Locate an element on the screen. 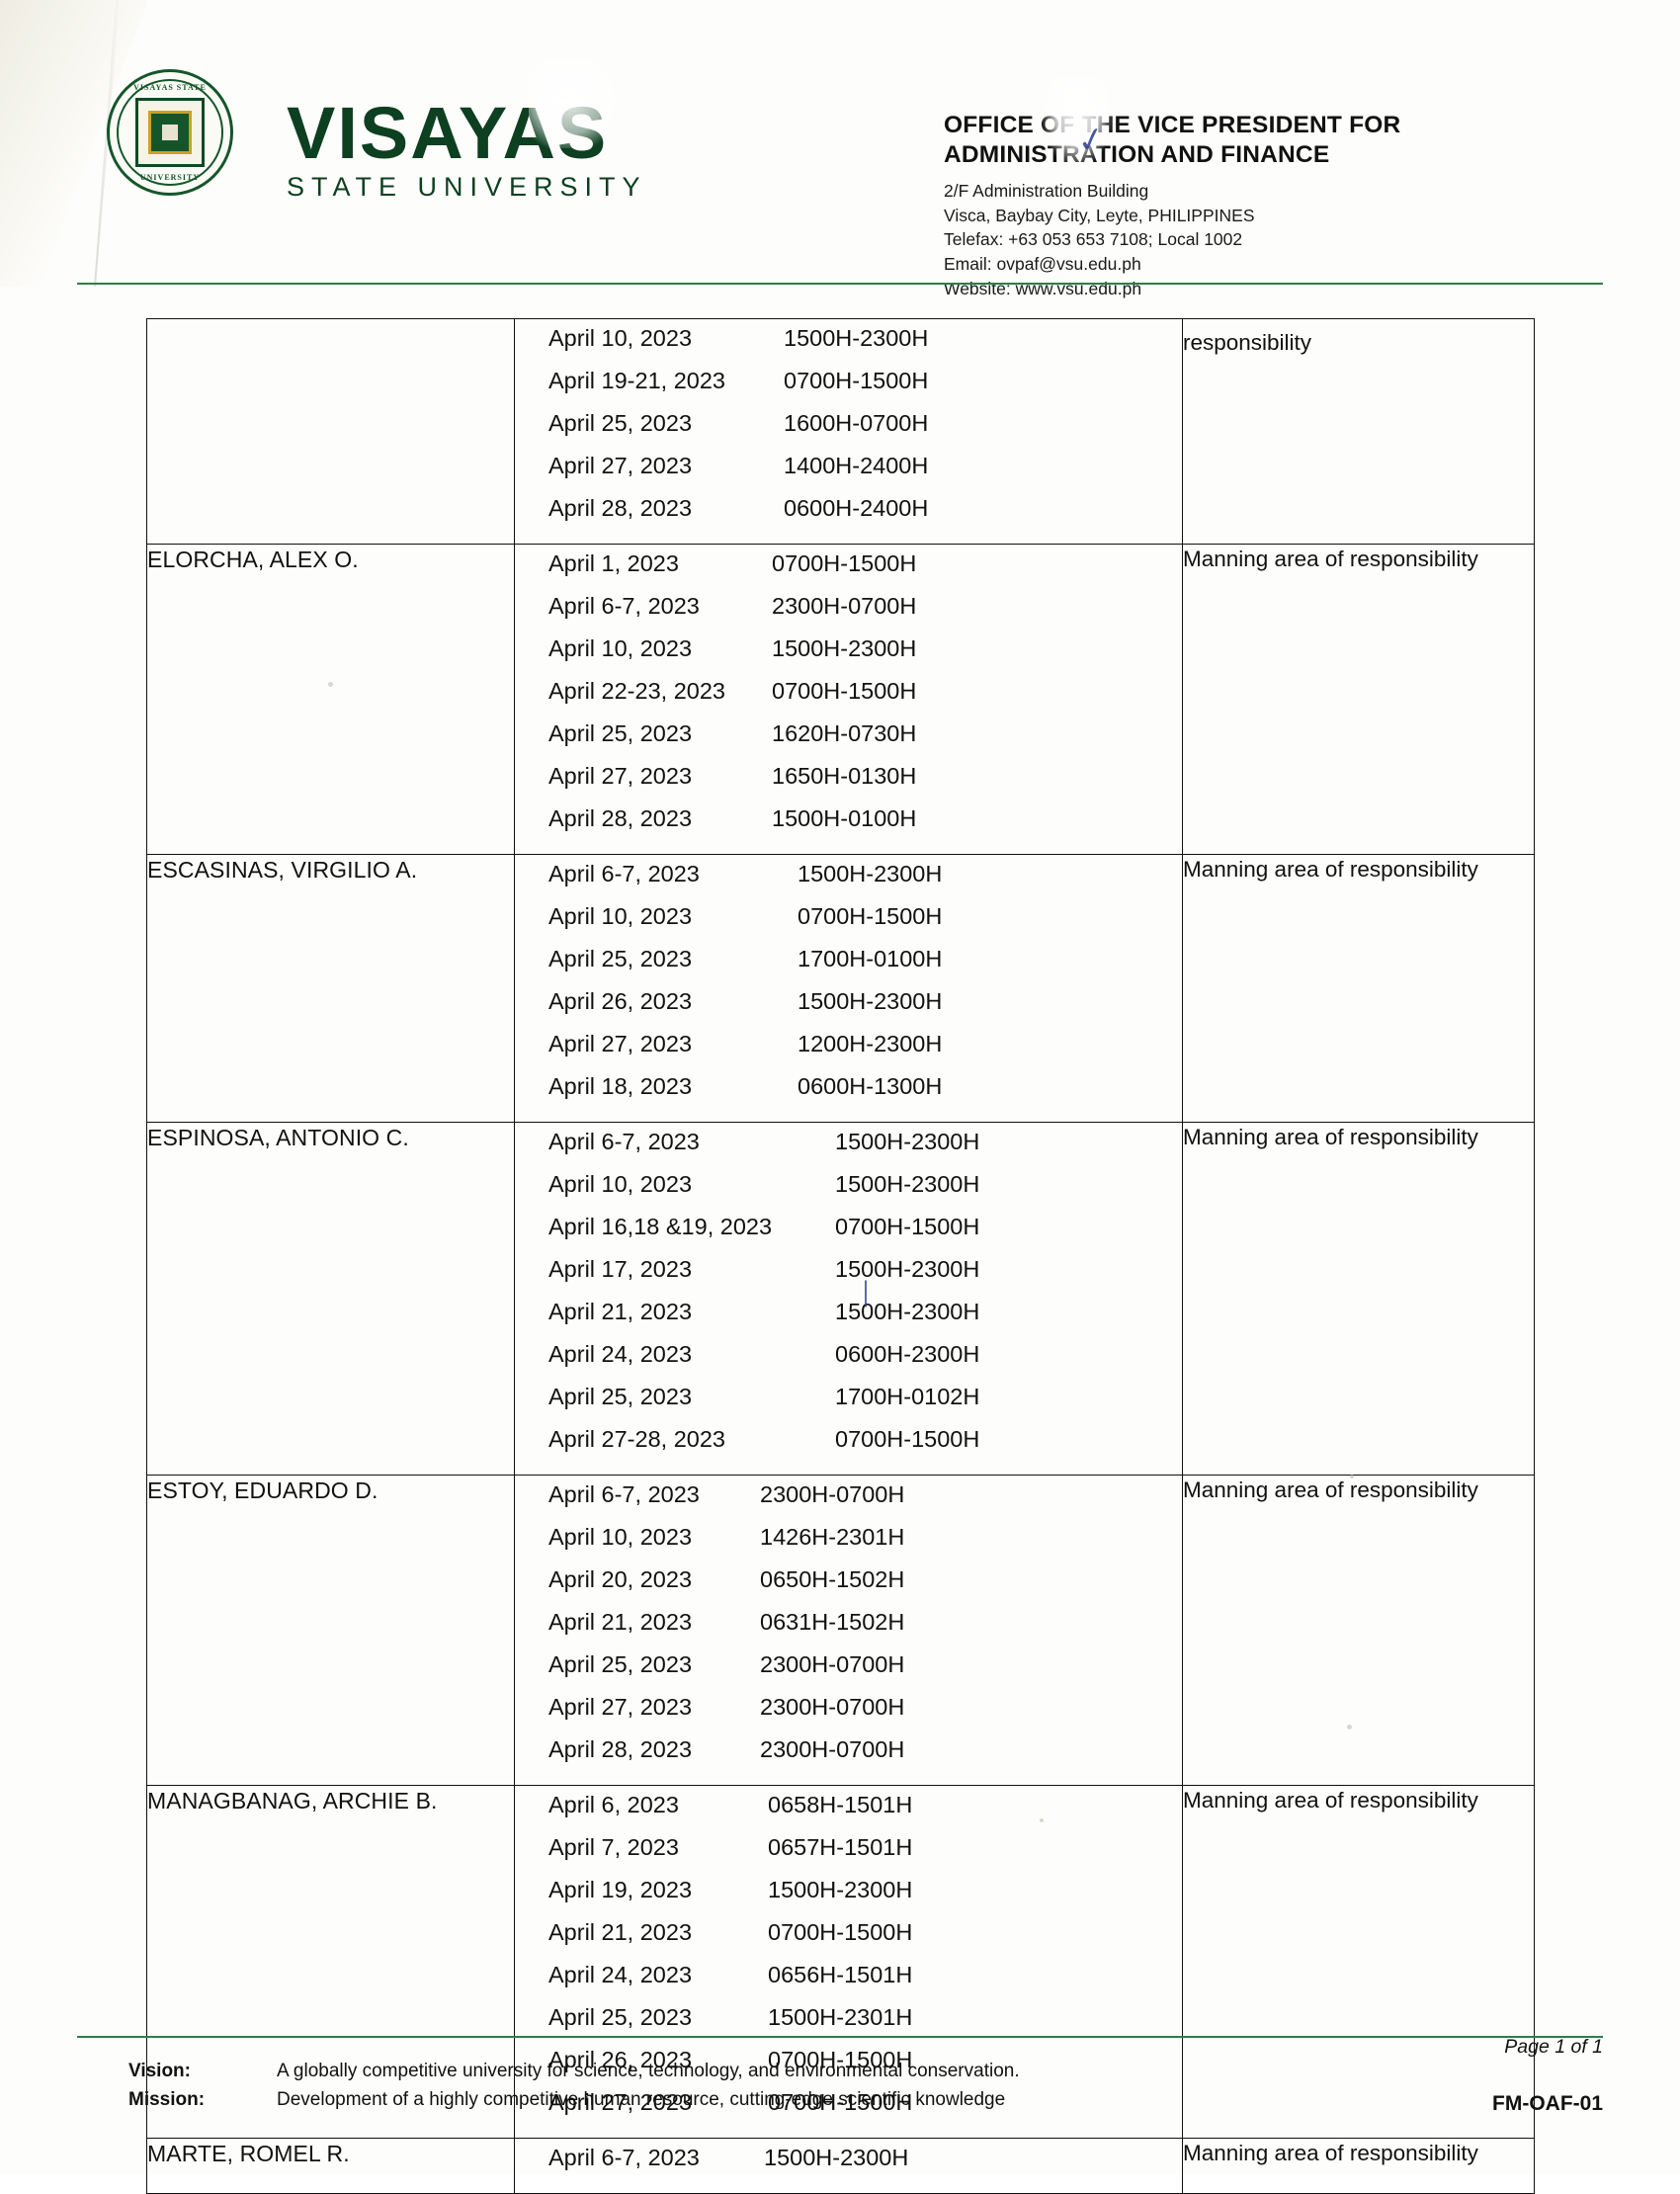 The height and width of the screenshot is (2194, 1680). entry-time: 1620H-0730H is located at coordinates (844, 733).